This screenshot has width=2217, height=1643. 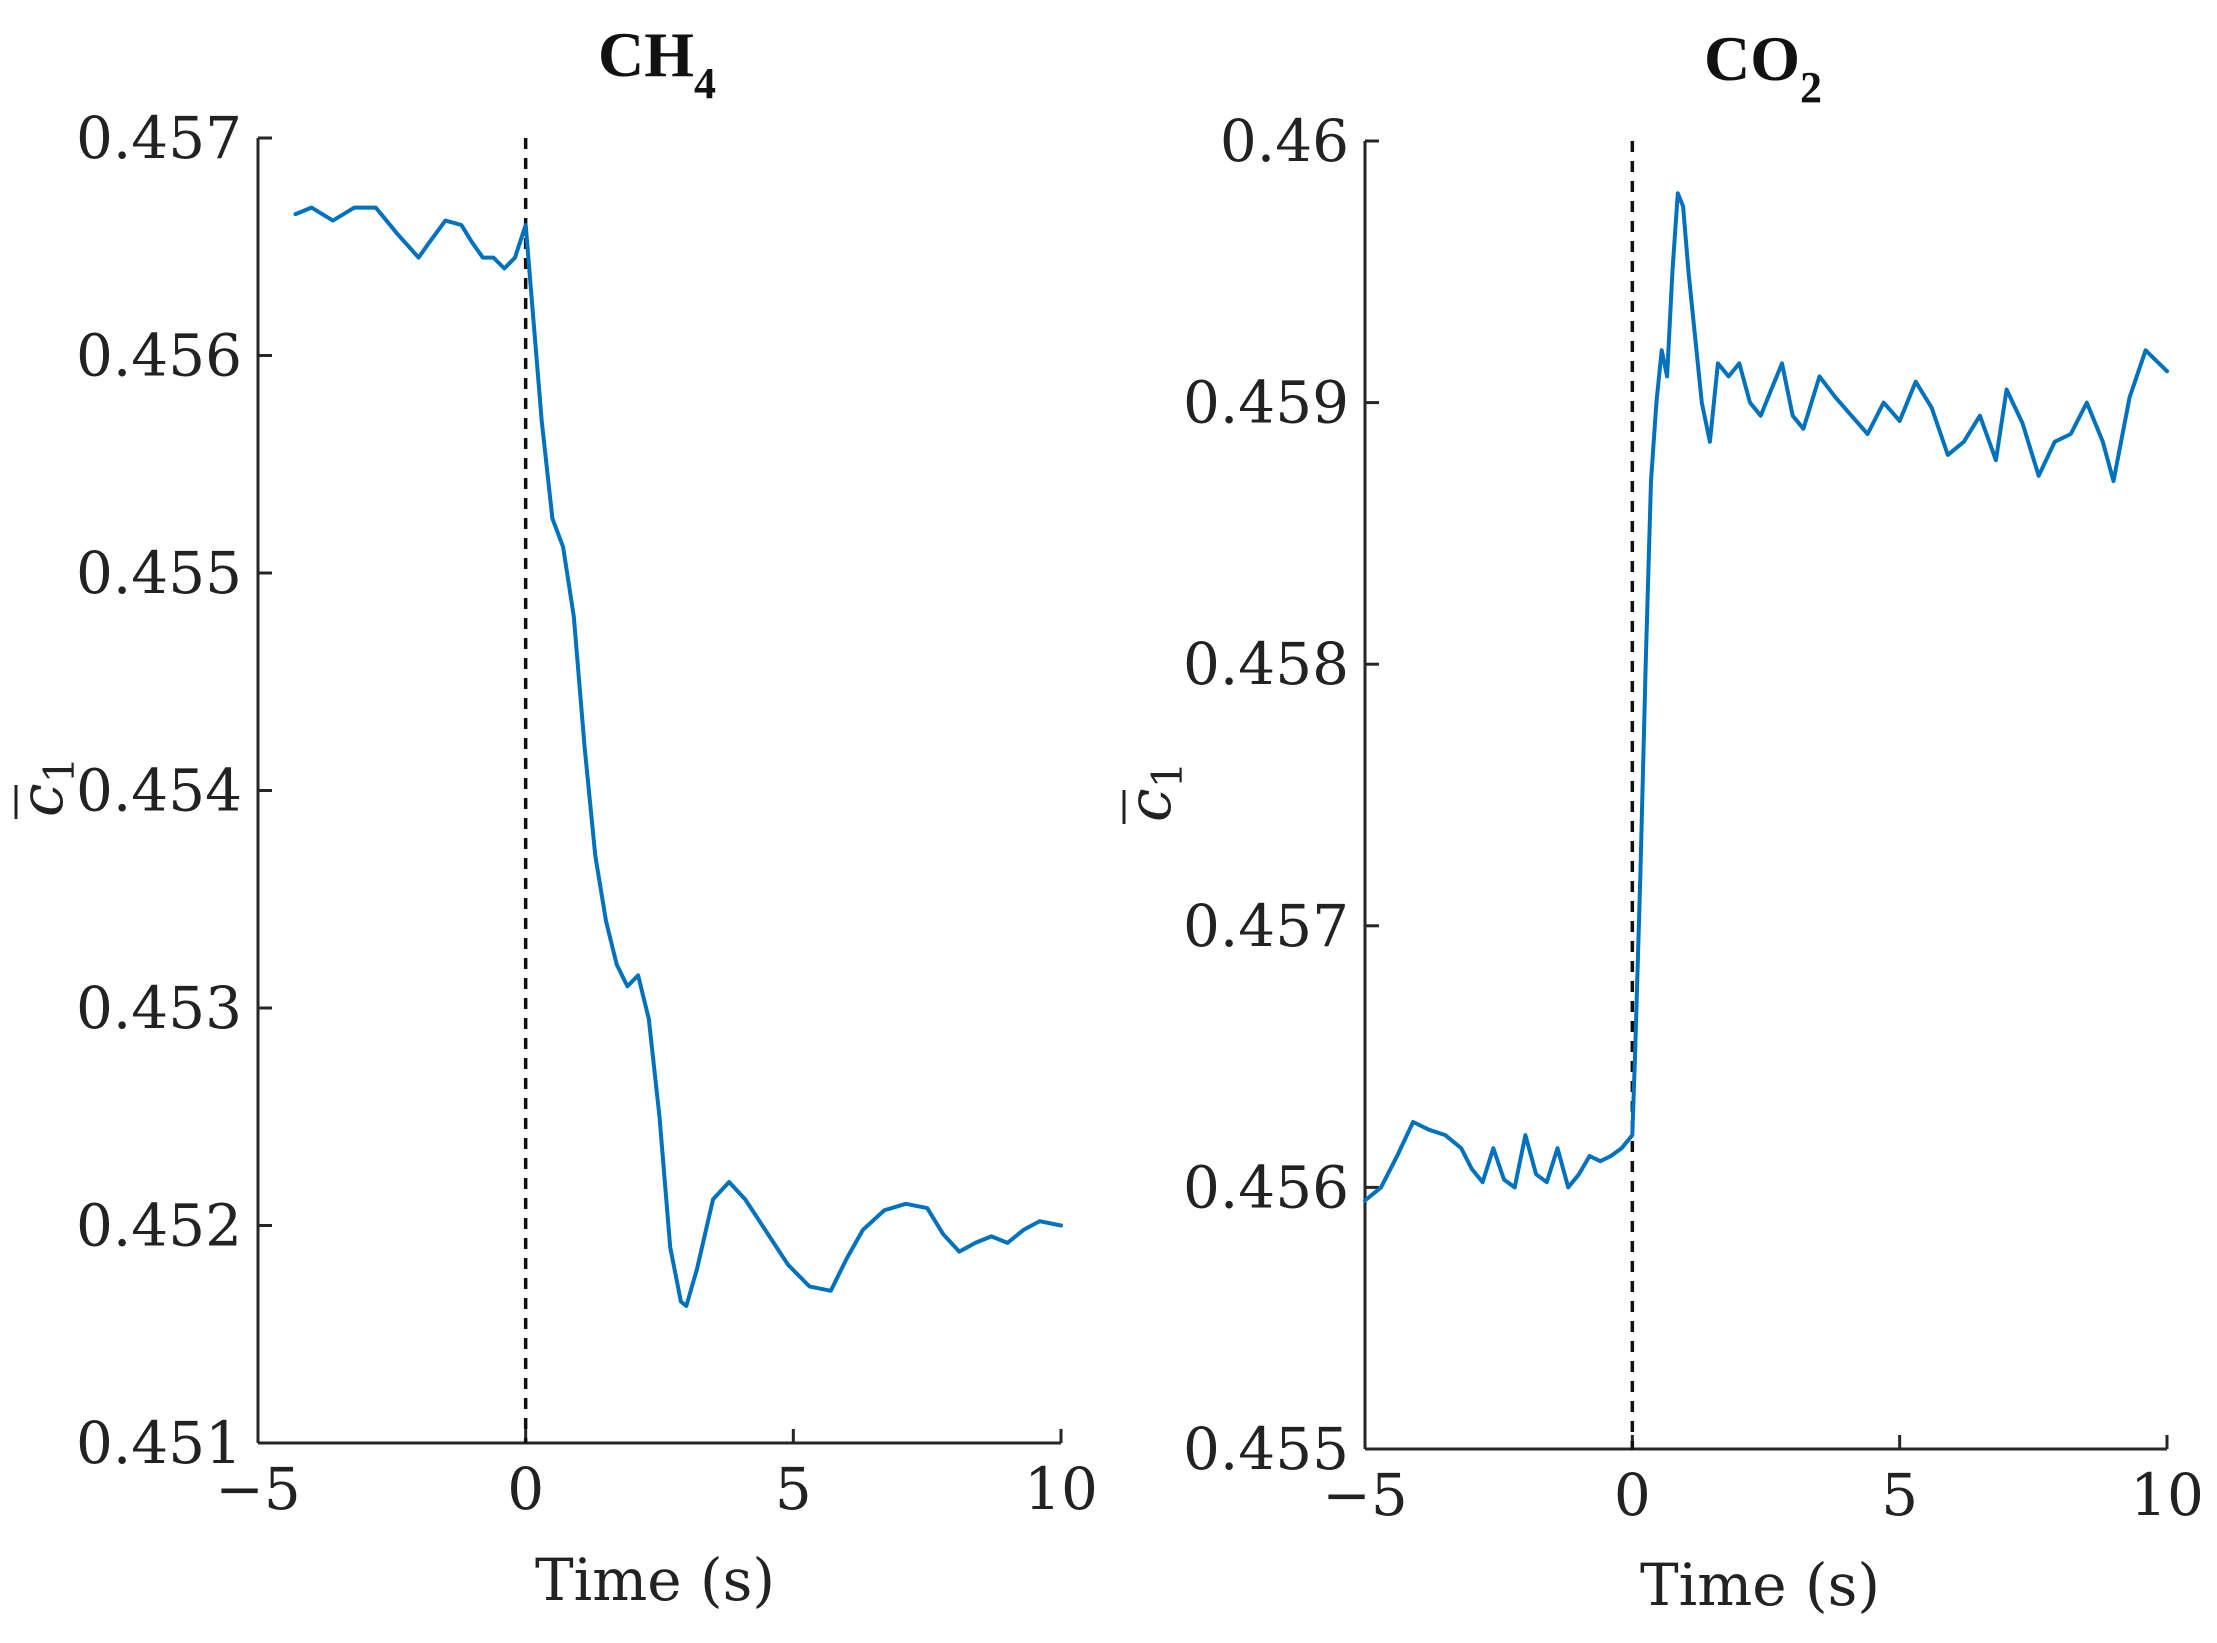 What do you see at coordinates (159, 1443) in the screenshot?
I see `y-tick-label: 0.451` at bounding box center [159, 1443].